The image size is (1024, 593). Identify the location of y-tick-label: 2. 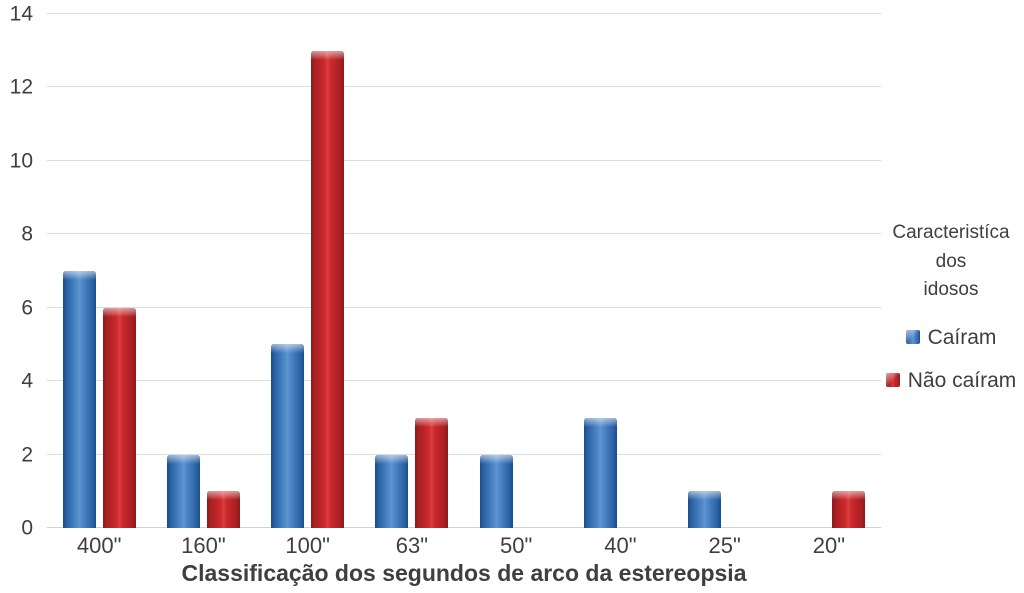
(27, 455).